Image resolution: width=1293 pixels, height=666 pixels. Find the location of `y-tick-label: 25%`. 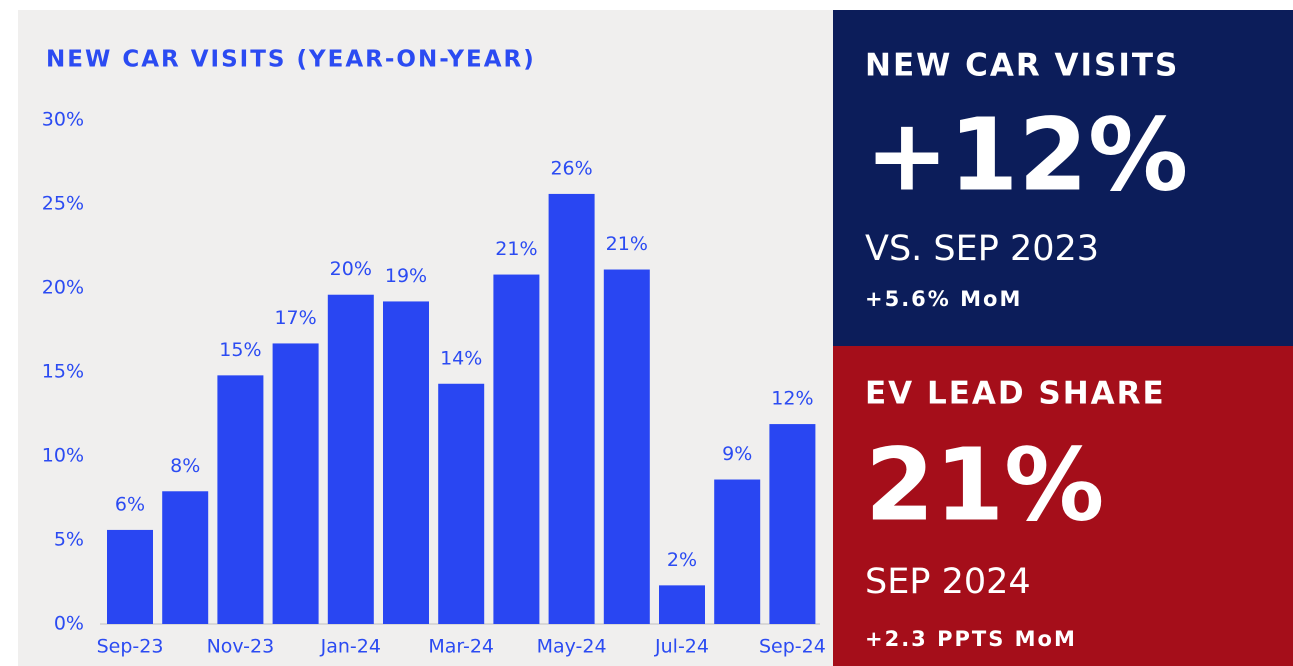

y-tick-label: 25% is located at coordinates (63, 204).